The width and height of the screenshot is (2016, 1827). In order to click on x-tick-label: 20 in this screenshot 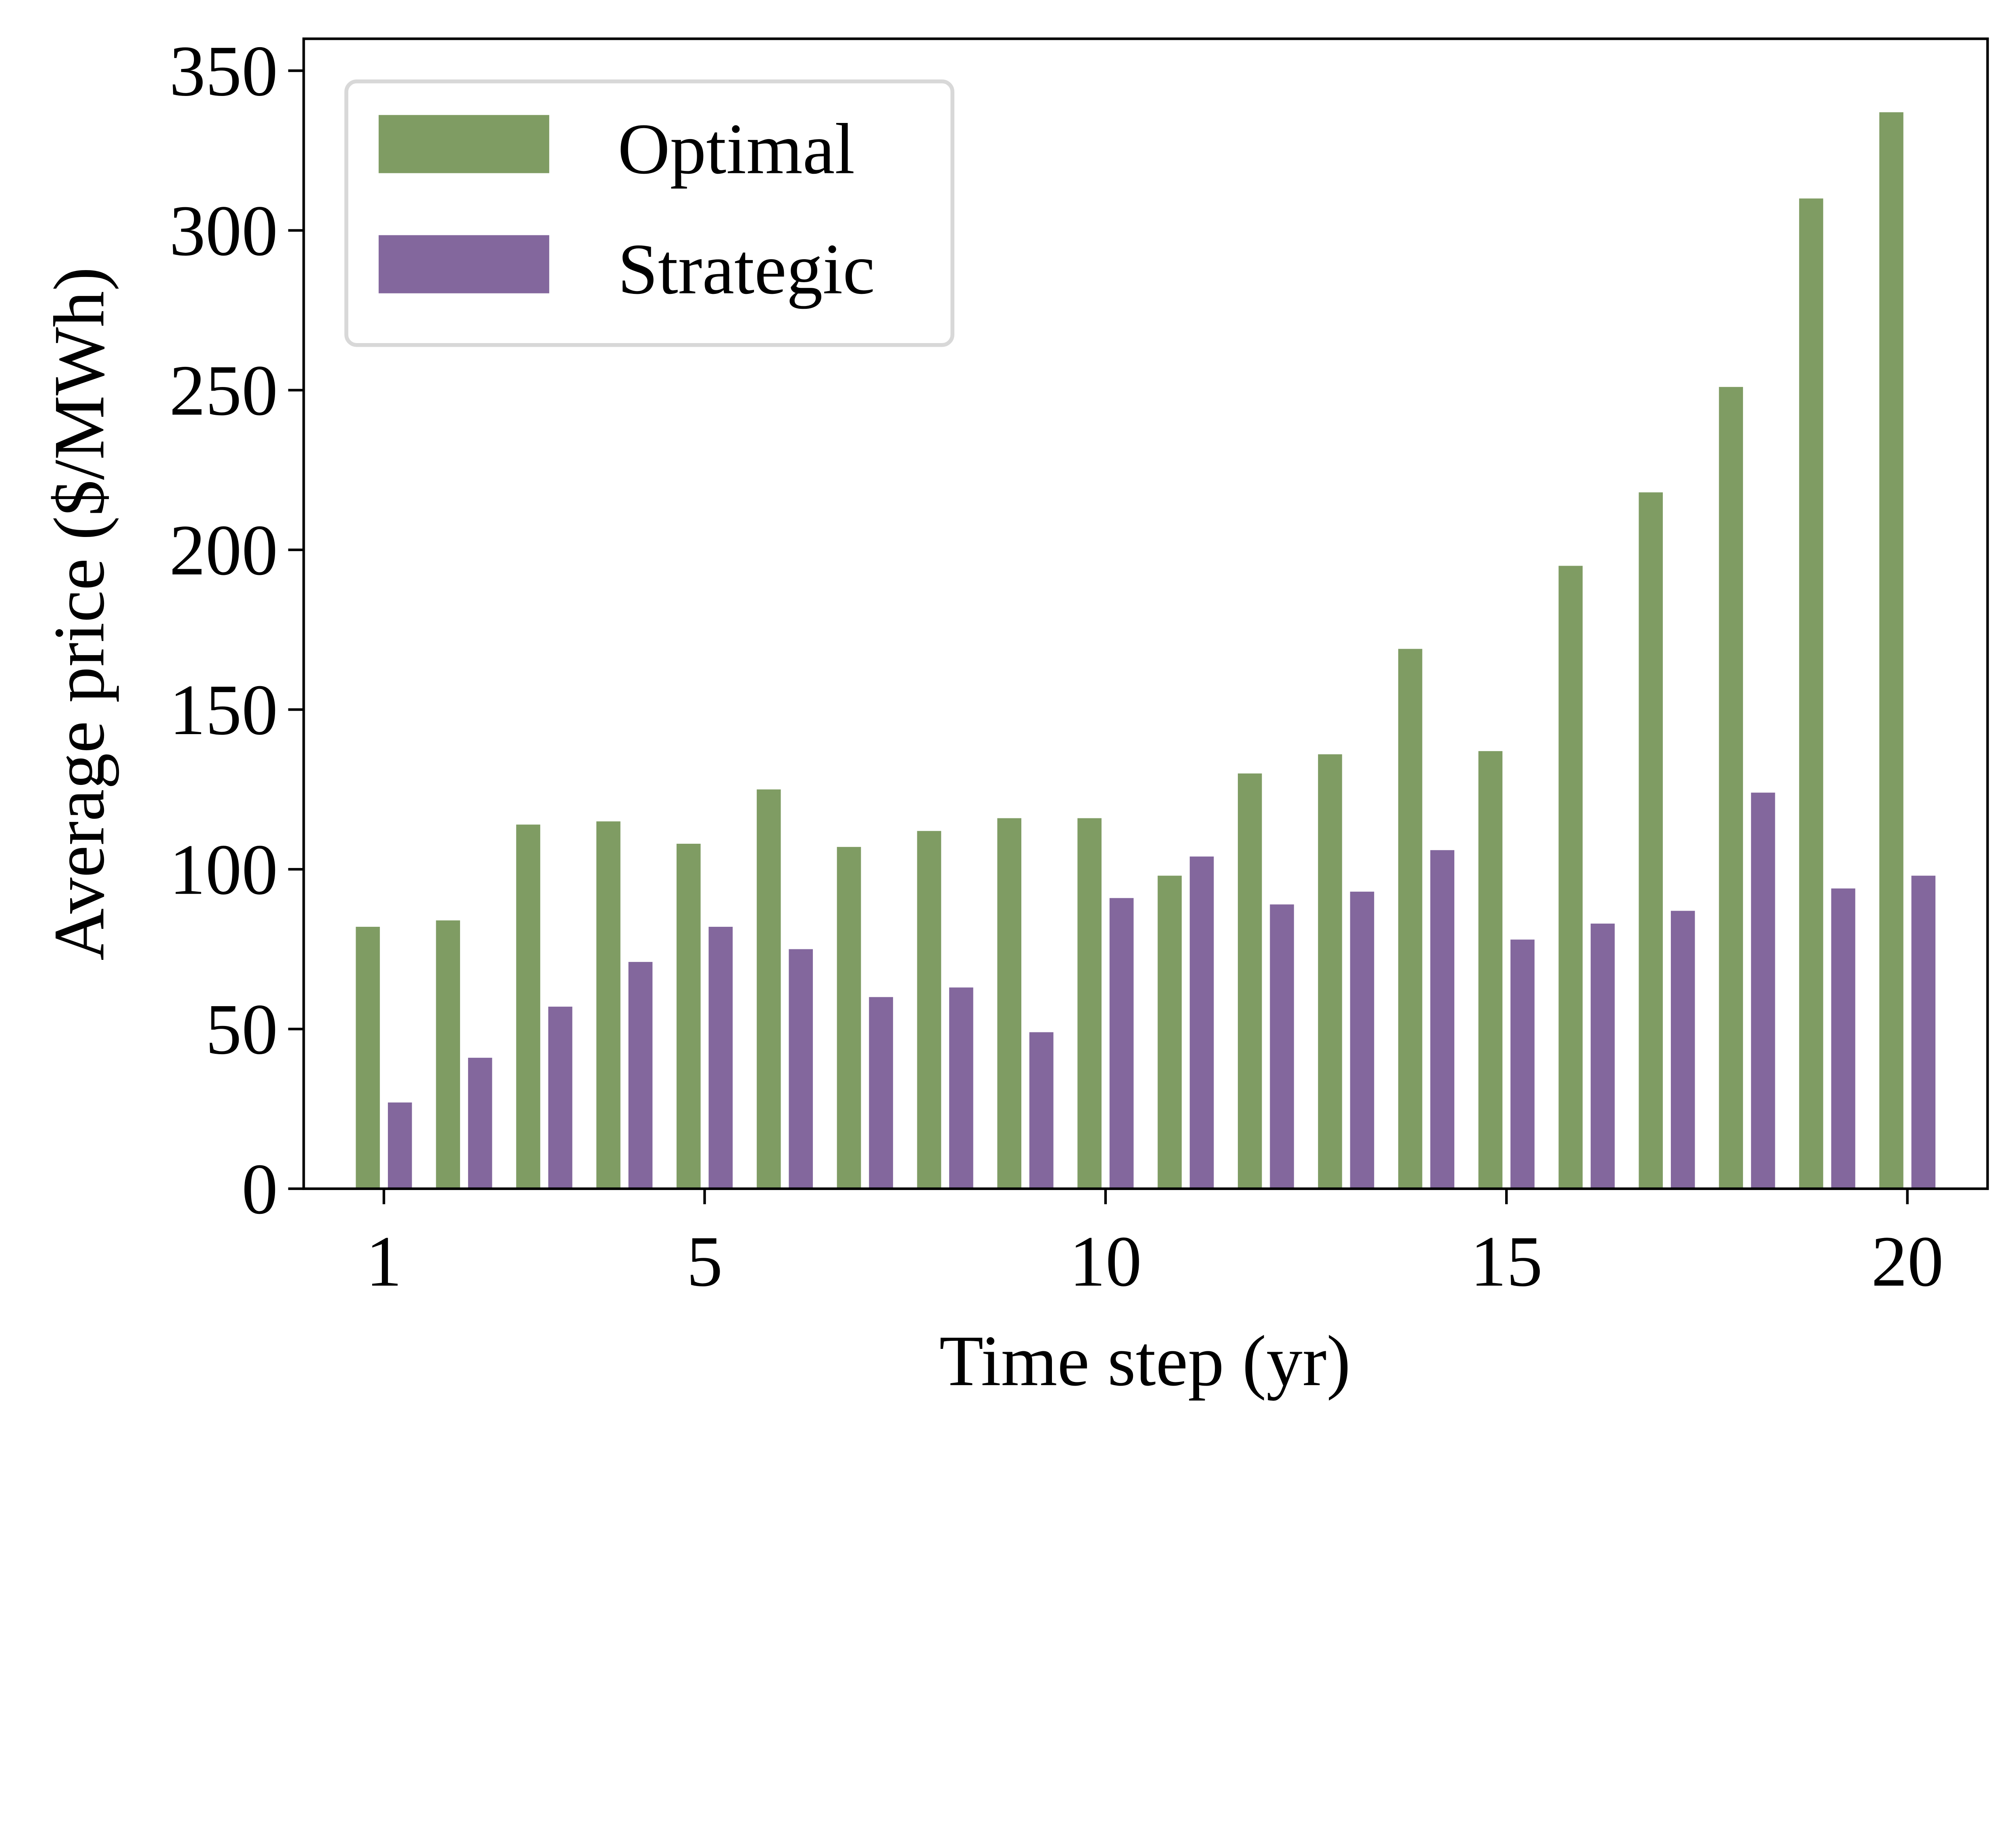, I will do `click(1907, 1261)`.